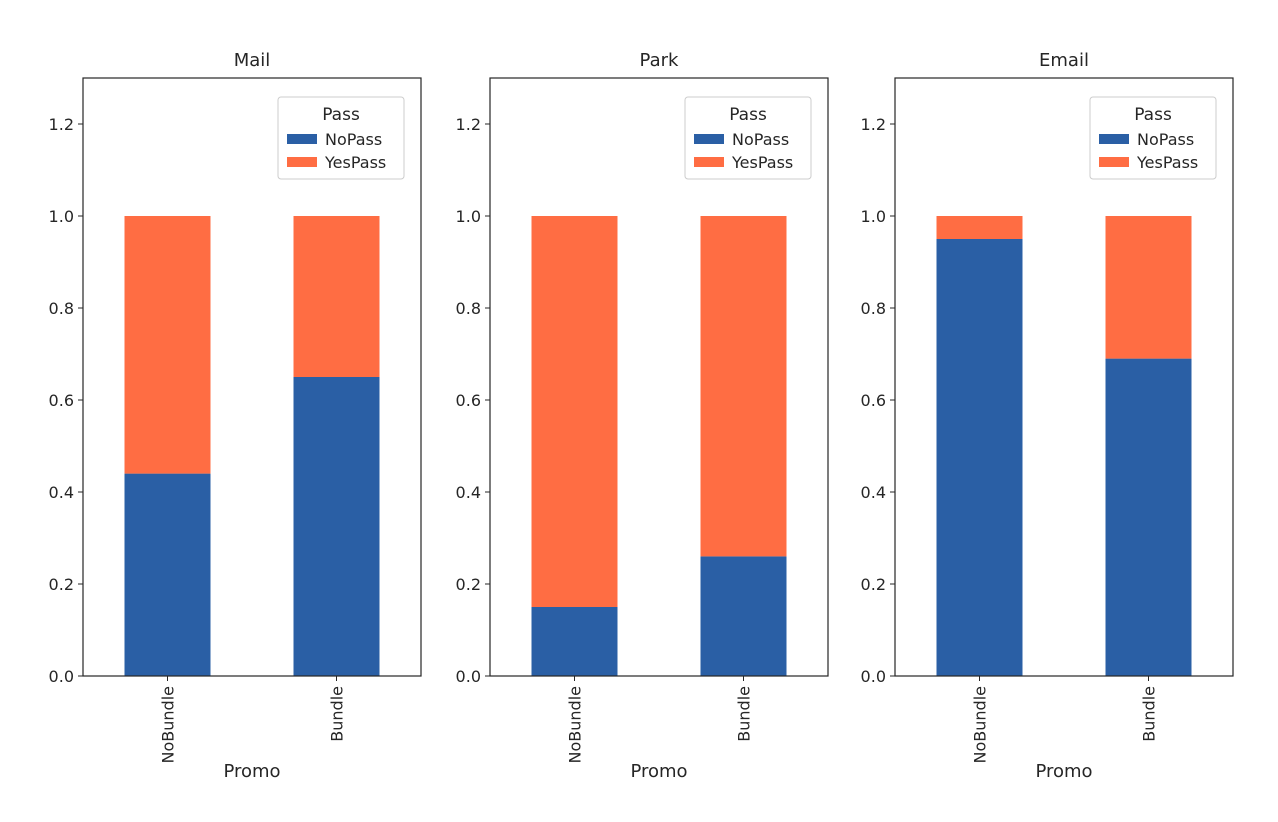 The width and height of the screenshot is (1278, 822). Describe the element at coordinates (1064, 60) in the screenshot. I see `chart-title: Email` at that location.